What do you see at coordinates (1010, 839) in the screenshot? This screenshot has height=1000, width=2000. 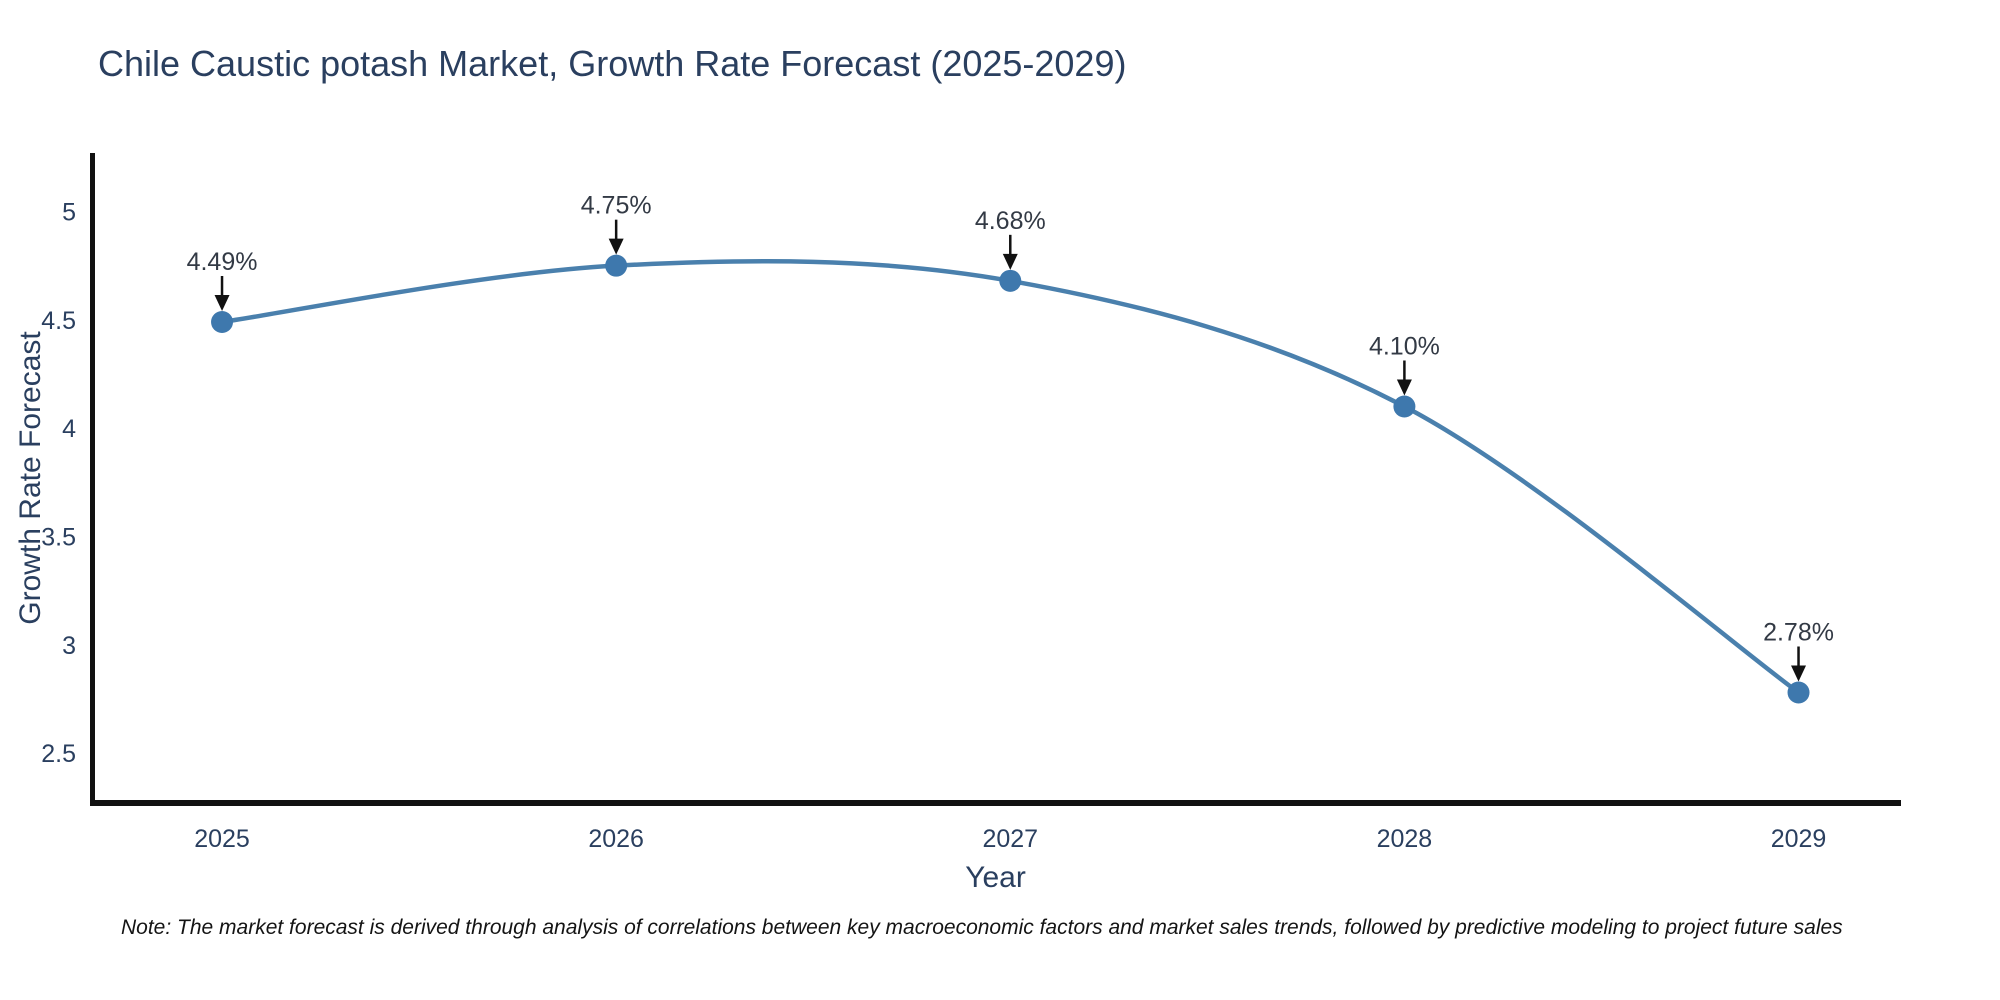 I see `x-tick-label: 2027` at bounding box center [1010, 839].